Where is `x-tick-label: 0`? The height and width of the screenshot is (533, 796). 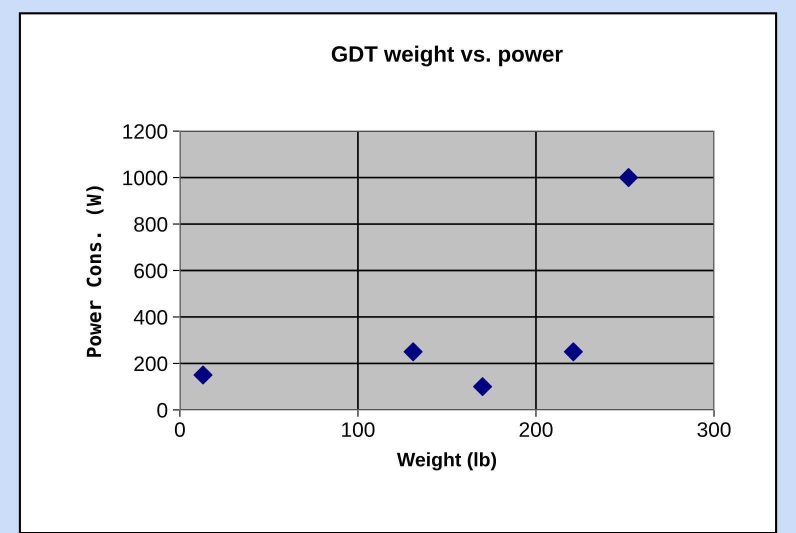
x-tick-label: 0 is located at coordinates (179, 429).